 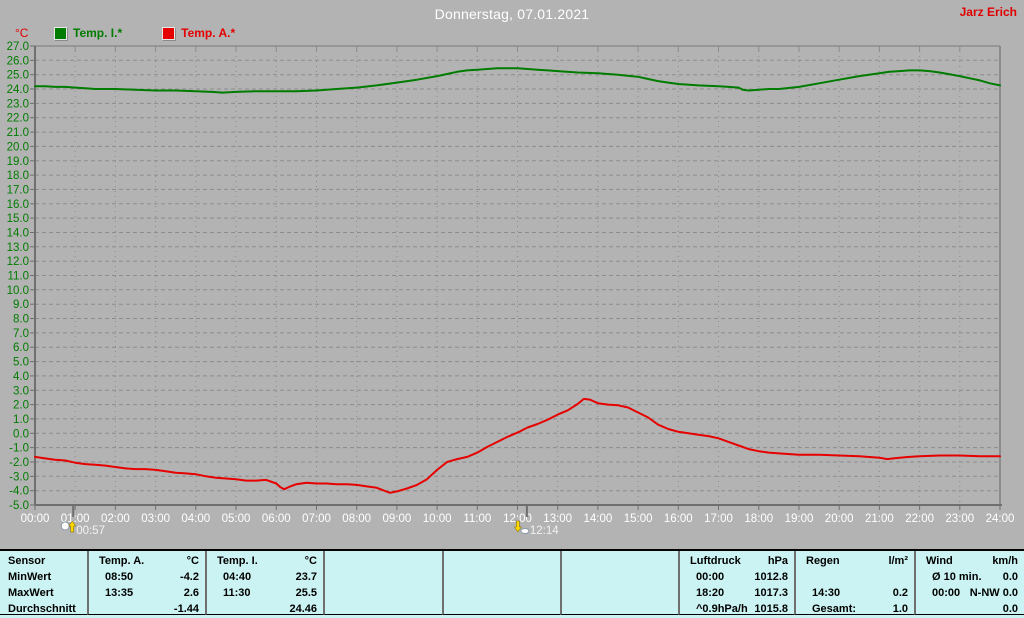 What do you see at coordinates (638, 519) in the screenshot?
I see `x-tick-label: 15:00` at bounding box center [638, 519].